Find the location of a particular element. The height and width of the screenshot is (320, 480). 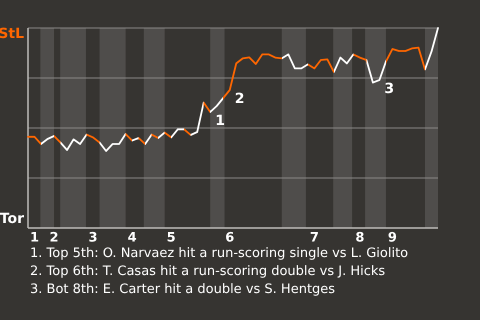

text: 2. Top 6th: T. Casas hit a run-scoring double vs J. Hicks is located at coordinates (208, 271).